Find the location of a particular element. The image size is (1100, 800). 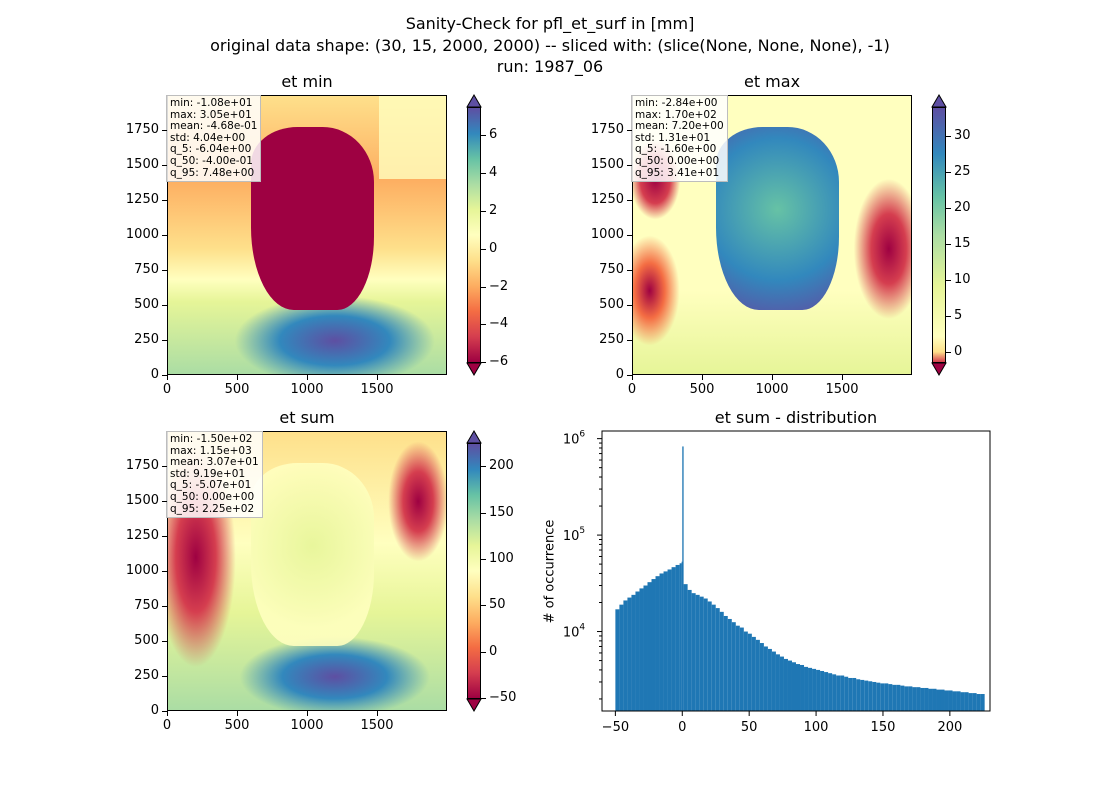

colorbar-tick-label: 5 is located at coordinates (958, 315).